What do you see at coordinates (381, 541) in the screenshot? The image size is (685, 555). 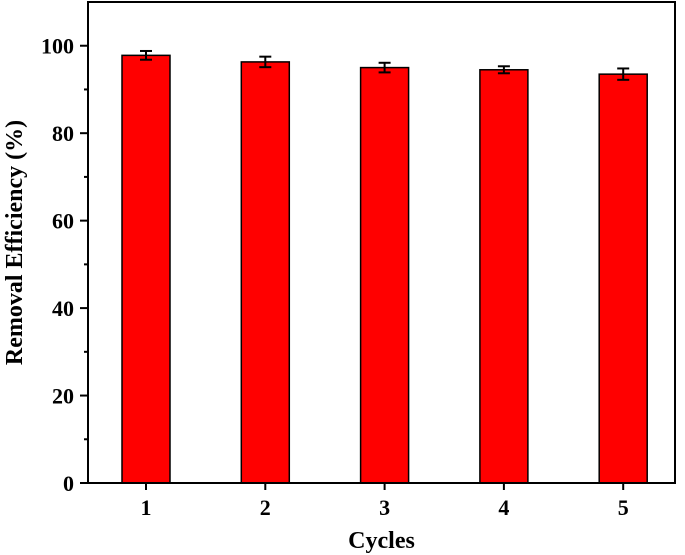 I see `x-axis-title: Cycles` at bounding box center [381, 541].